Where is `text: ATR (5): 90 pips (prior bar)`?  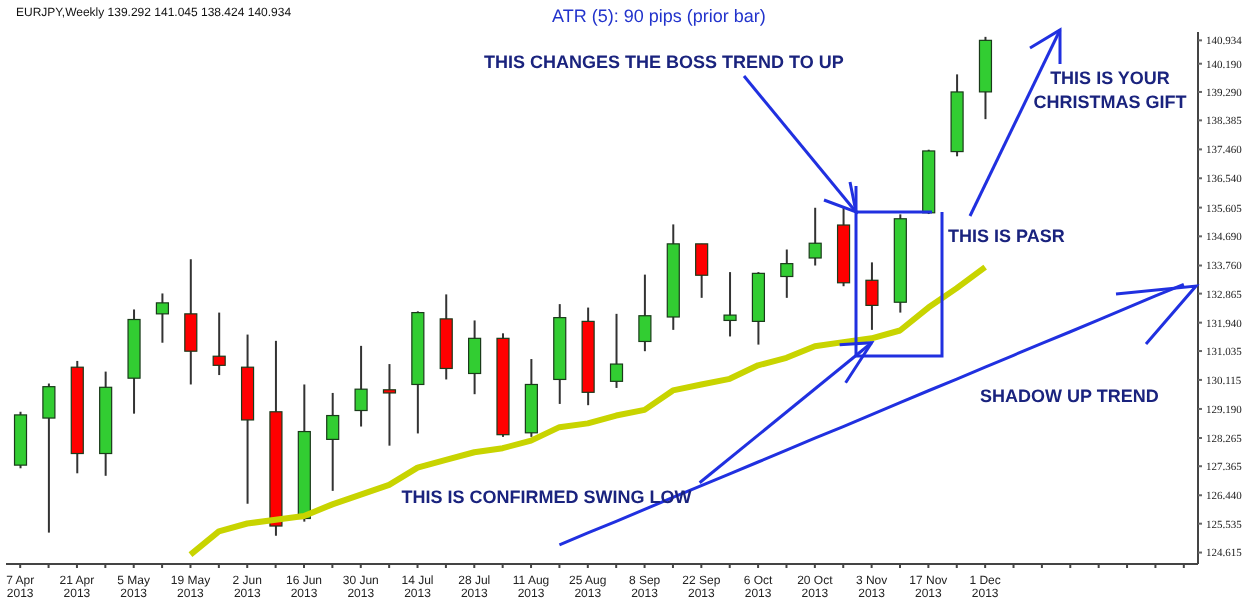
text: ATR (5): 90 pips (prior bar) is located at coordinates (659, 16).